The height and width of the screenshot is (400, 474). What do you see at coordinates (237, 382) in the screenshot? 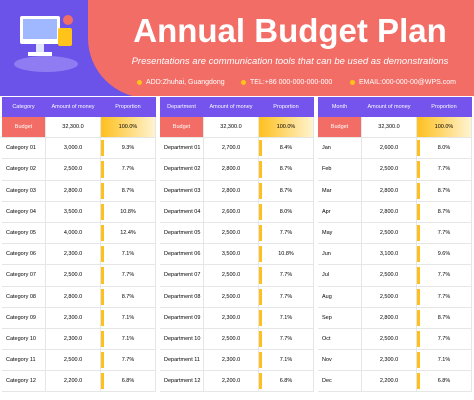
I see `table-row: Department 12 2,200.0 6.8%` at bounding box center [237, 382].